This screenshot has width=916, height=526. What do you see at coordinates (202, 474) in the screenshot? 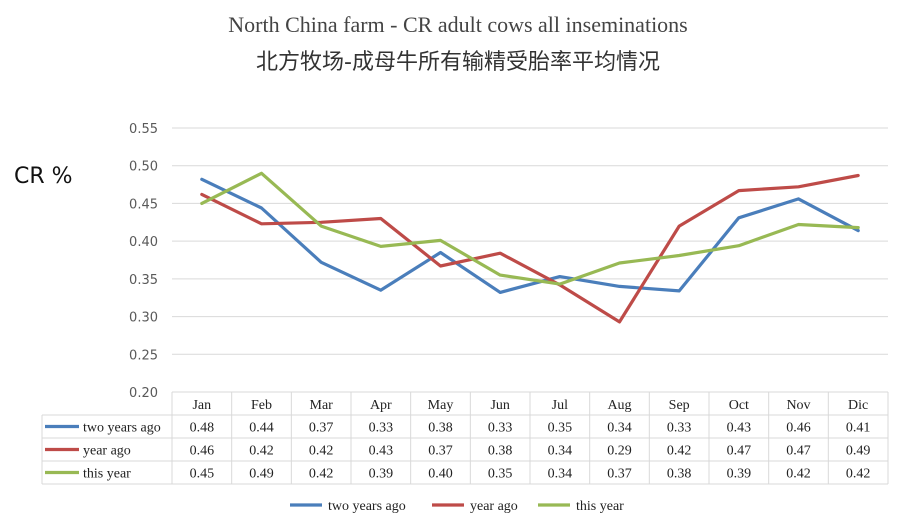
I see `table-cell: 0.45` at bounding box center [202, 474].